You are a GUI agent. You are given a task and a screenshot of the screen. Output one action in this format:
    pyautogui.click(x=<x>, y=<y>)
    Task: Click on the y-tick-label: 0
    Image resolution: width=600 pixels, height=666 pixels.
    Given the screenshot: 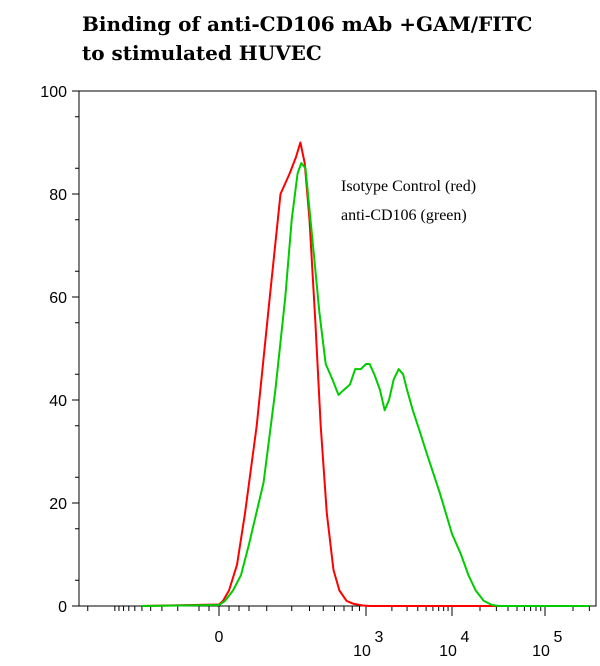 What is the action you would take?
    pyautogui.click(x=62, y=607)
    